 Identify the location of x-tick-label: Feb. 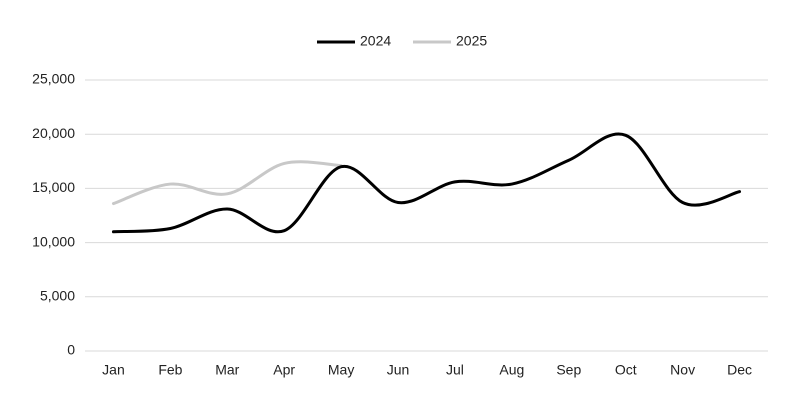
(170, 370).